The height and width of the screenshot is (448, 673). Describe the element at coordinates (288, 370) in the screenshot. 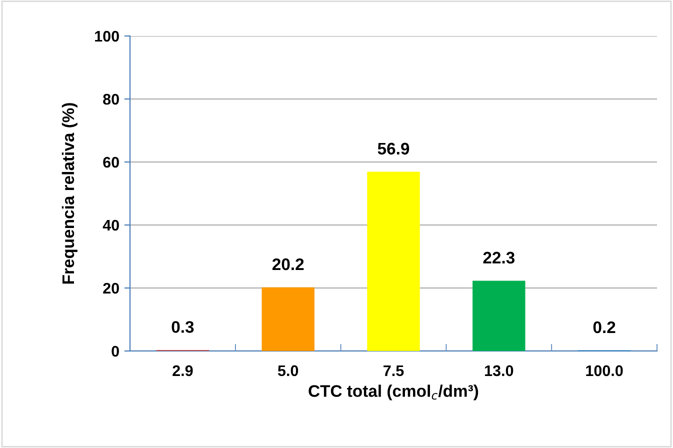

I see `x-tick-label: 5.0` at that location.